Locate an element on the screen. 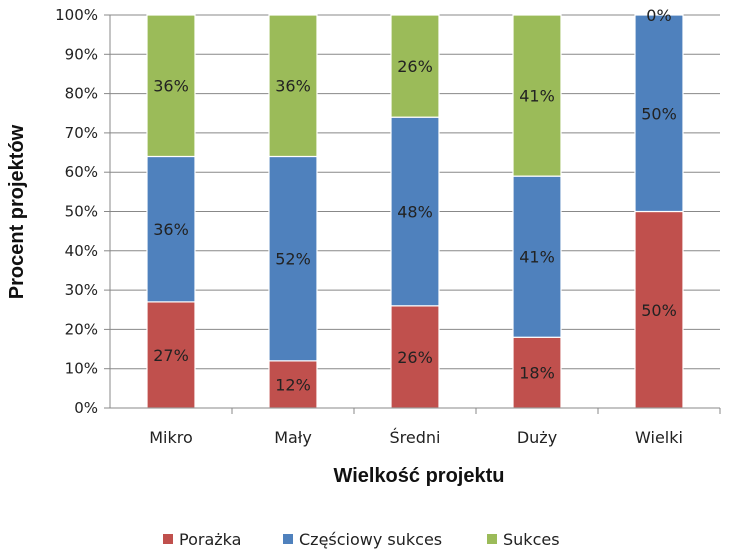 This screenshot has height=559, width=733. legend: Porażka Częściowy sukces Sukces is located at coordinates (361, 539).